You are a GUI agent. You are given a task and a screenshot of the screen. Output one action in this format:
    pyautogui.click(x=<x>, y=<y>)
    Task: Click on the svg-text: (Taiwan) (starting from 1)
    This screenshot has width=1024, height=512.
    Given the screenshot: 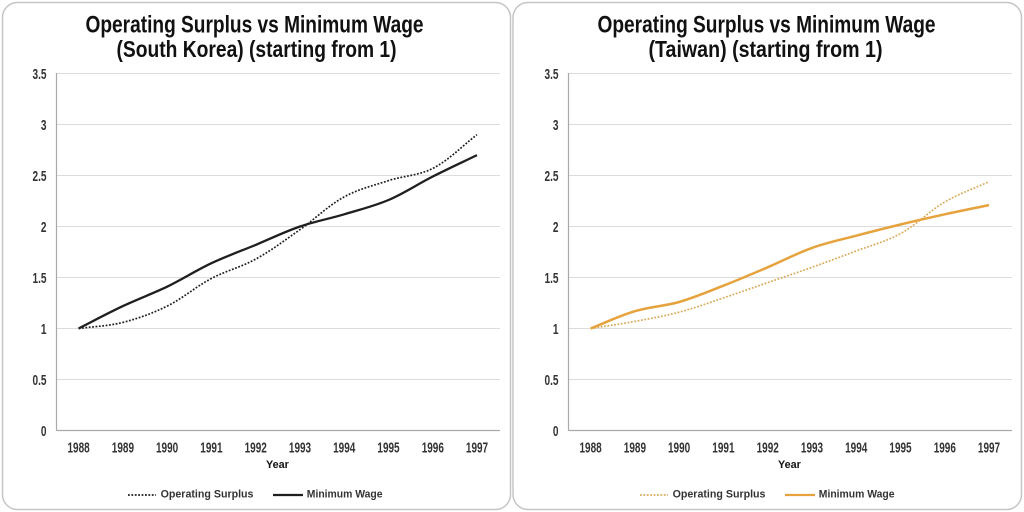 What is the action you would take?
    pyautogui.click(x=766, y=49)
    